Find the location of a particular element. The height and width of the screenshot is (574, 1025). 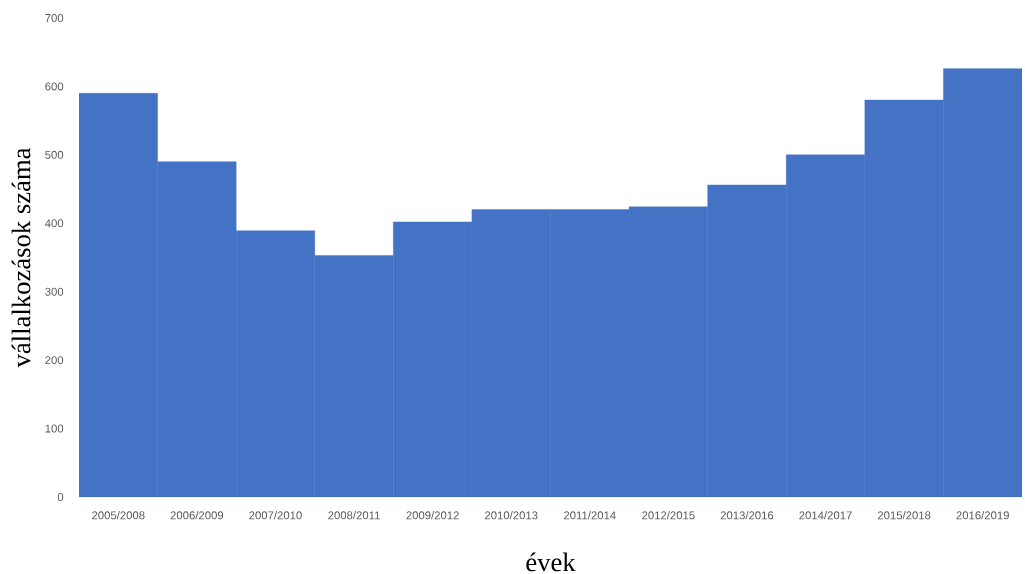

x-tick-label: 2006/2009 is located at coordinates (197, 515).